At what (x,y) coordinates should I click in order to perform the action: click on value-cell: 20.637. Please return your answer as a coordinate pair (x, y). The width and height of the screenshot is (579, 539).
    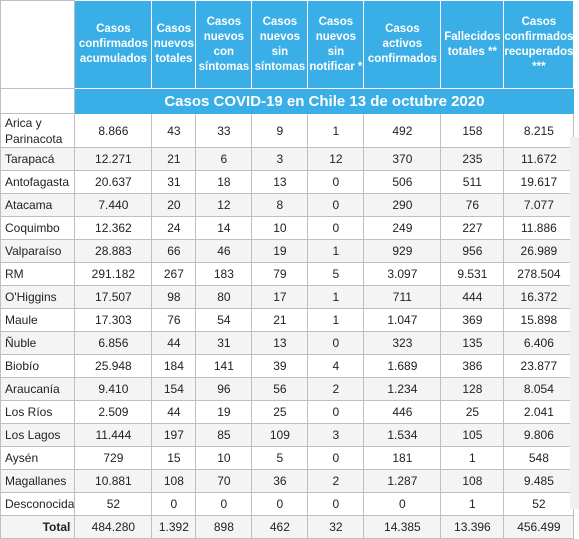
    Looking at the image, I should click on (113, 182).